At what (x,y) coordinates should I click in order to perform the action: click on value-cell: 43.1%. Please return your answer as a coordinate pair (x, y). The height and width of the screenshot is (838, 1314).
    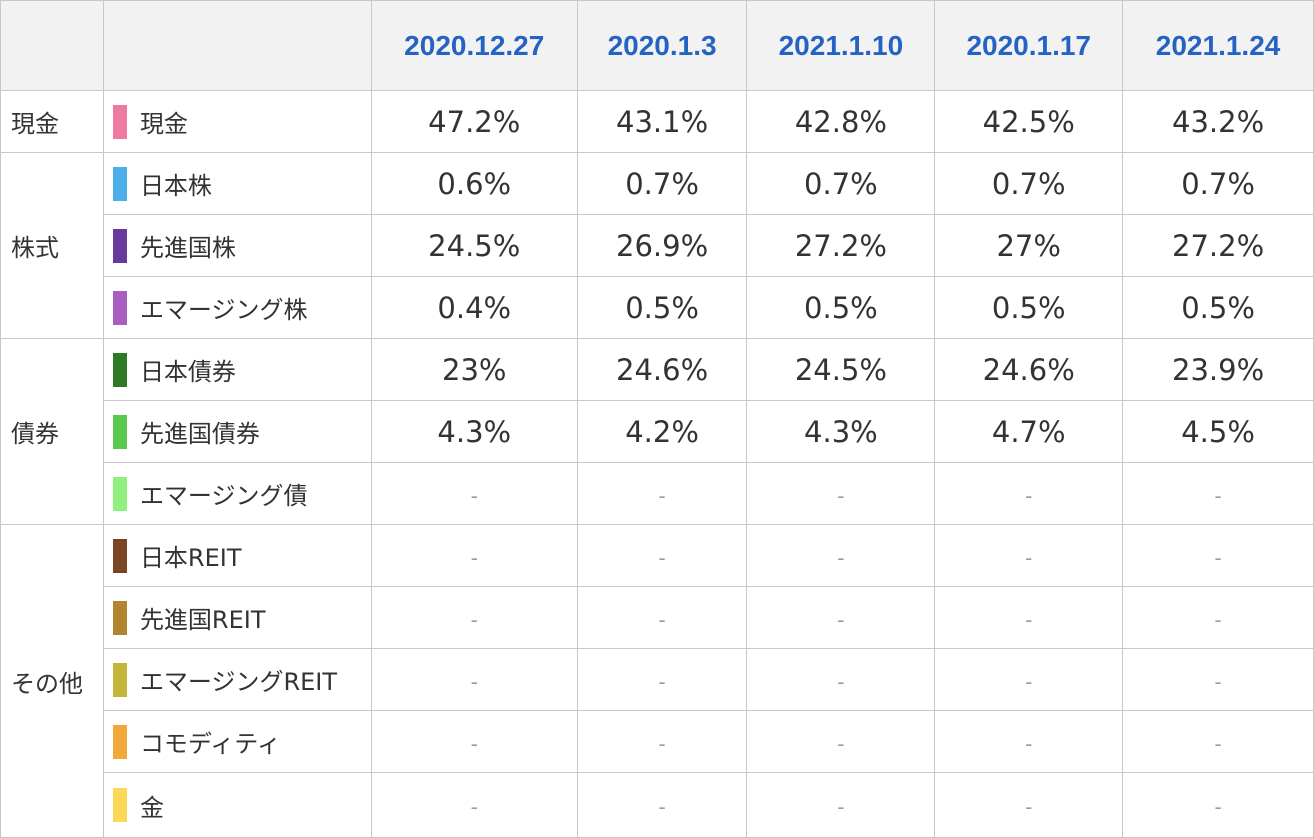
    Looking at the image, I should click on (662, 121).